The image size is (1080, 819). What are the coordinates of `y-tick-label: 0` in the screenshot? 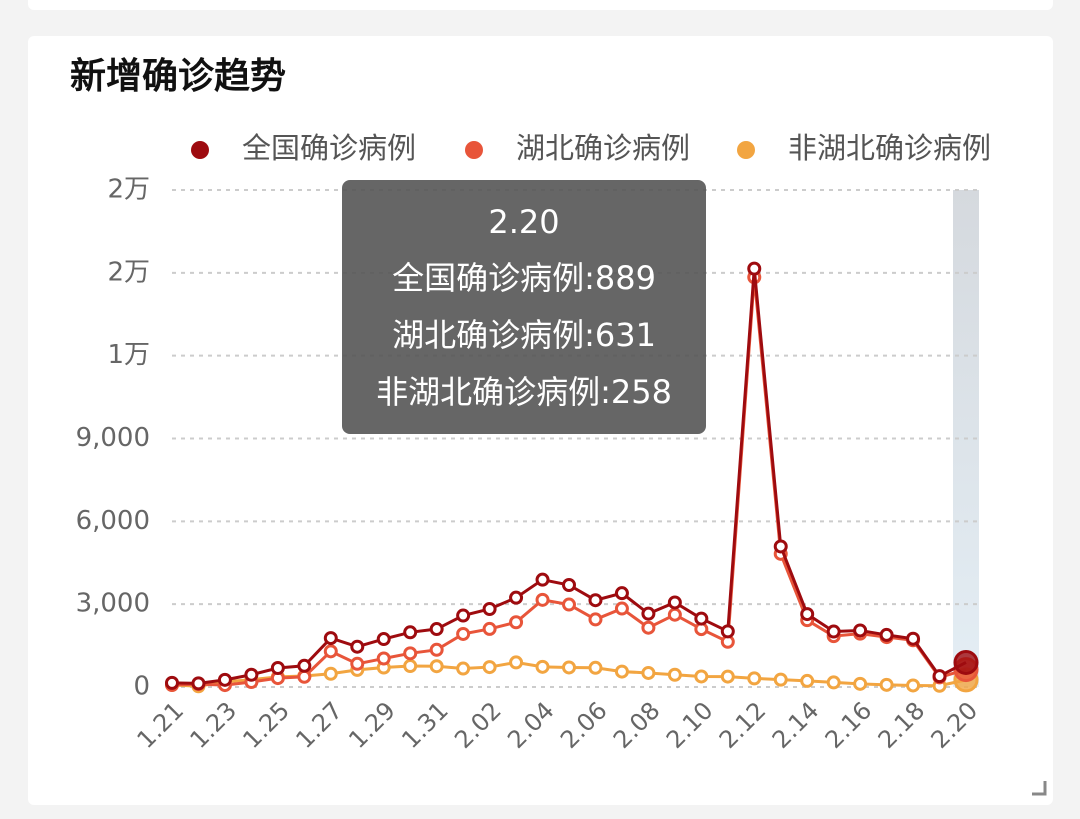 It's located at (141, 687).